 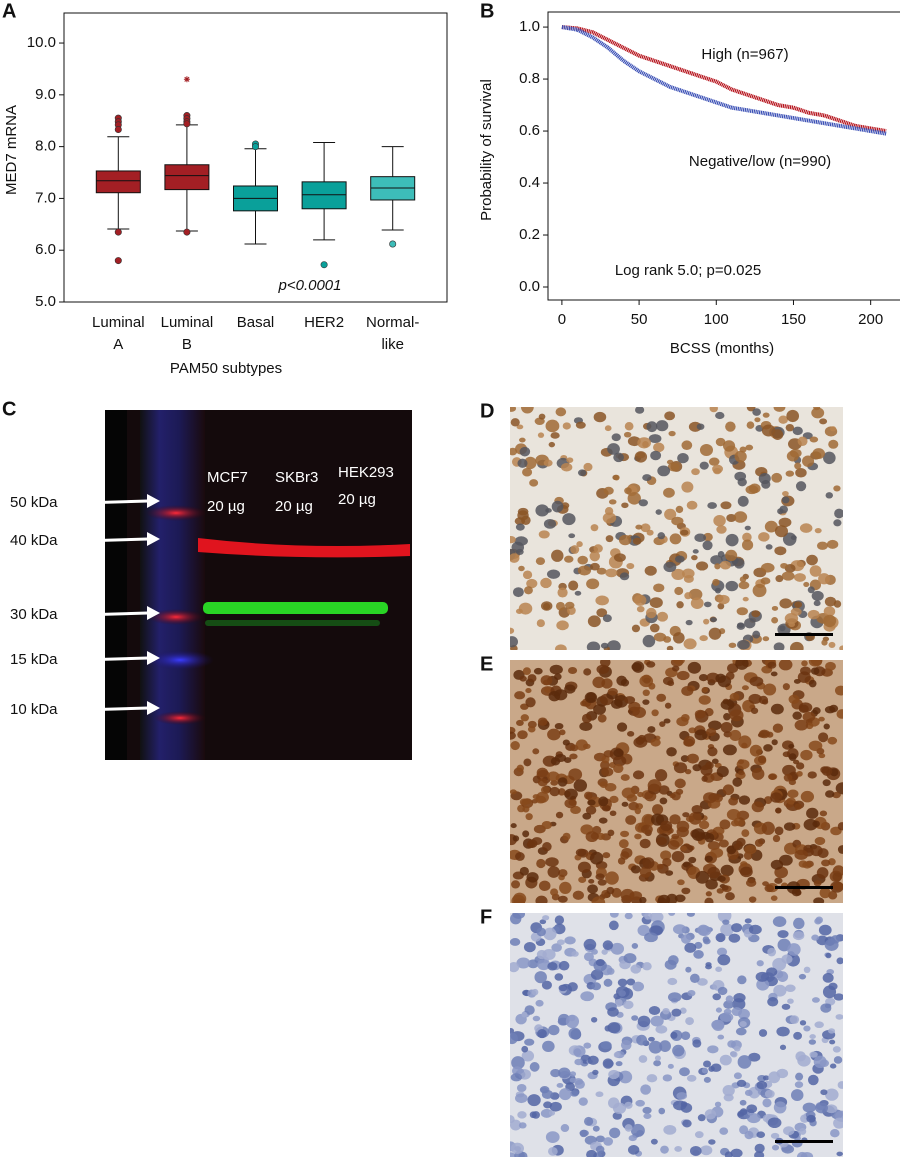 What do you see at coordinates (45, 301) in the screenshot?
I see `y-tick-label: 5.0` at bounding box center [45, 301].